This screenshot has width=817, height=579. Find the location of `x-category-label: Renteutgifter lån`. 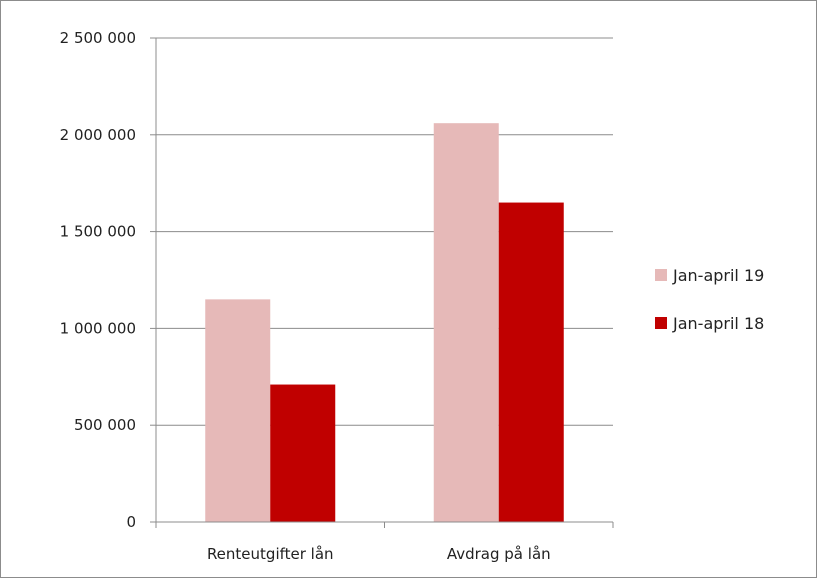

x-category-label: Renteutgifter lån is located at coordinates (270, 554).